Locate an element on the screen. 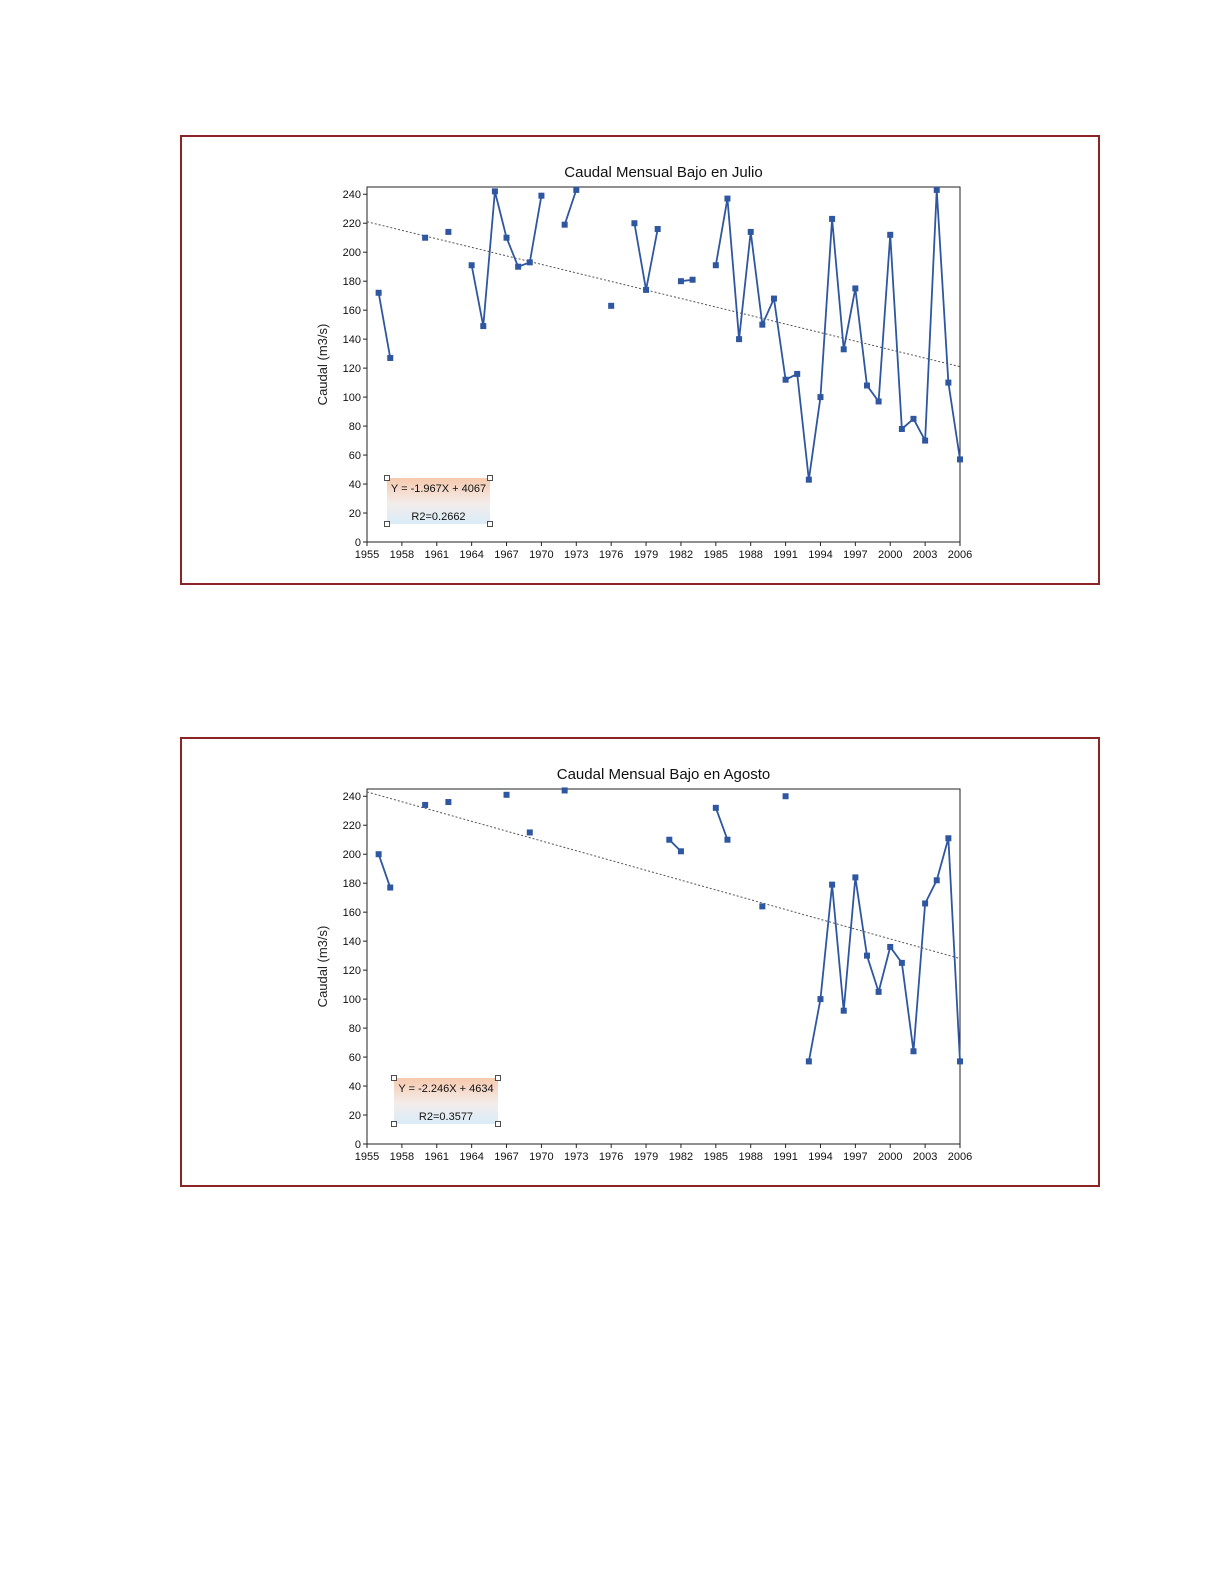 Image resolution: width=1230 pixels, height=1593 pixels. x-tick-label: 1973 is located at coordinates (576, 1157).